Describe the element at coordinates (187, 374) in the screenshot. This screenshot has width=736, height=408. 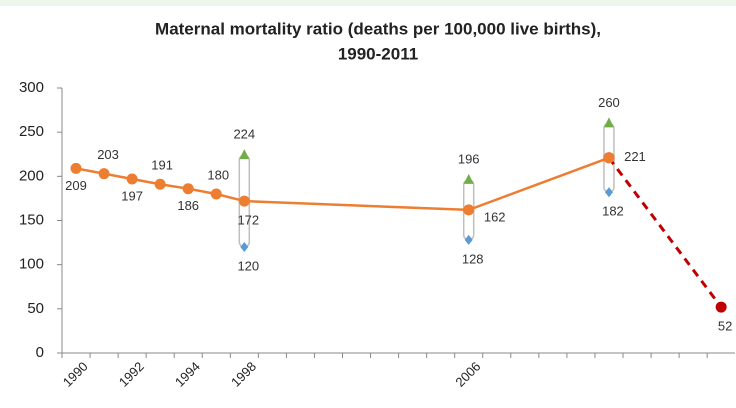
I see `x-tick-label: 1994` at that location.